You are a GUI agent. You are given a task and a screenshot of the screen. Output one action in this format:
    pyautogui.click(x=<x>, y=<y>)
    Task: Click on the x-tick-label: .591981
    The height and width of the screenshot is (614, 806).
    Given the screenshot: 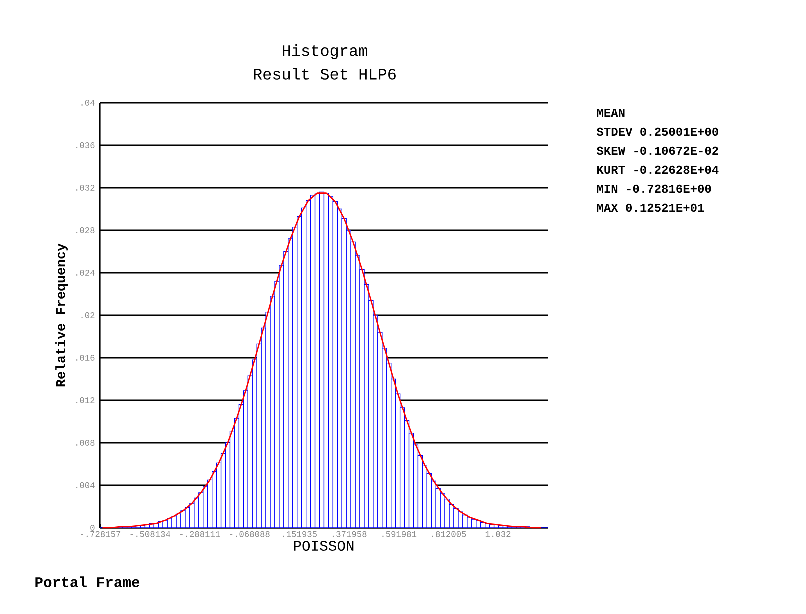 What is the action you would take?
    pyautogui.click(x=399, y=534)
    